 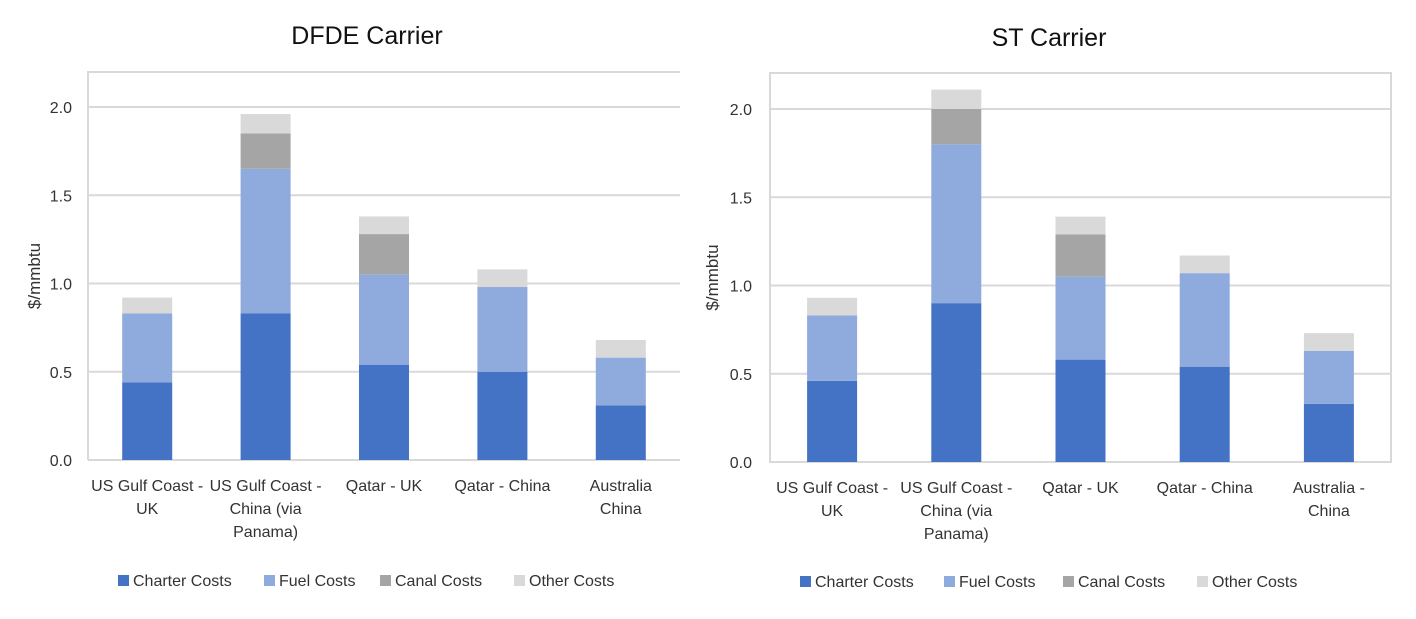 I want to click on chart-title: ST Carrier, so click(x=1049, y=38).